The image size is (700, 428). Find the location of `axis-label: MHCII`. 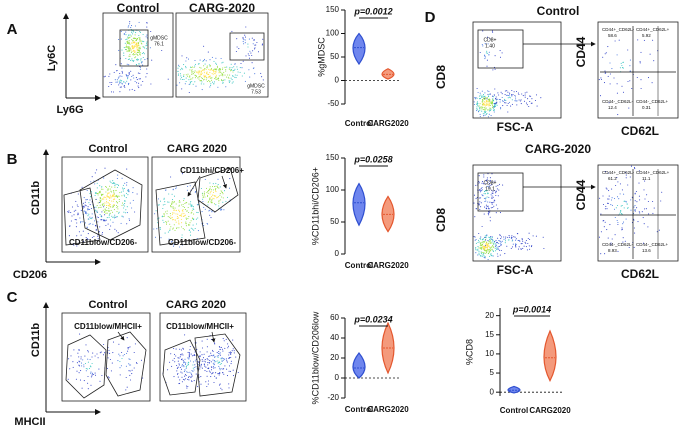

axis-label: MHCII is located at coordinates (29, 422).